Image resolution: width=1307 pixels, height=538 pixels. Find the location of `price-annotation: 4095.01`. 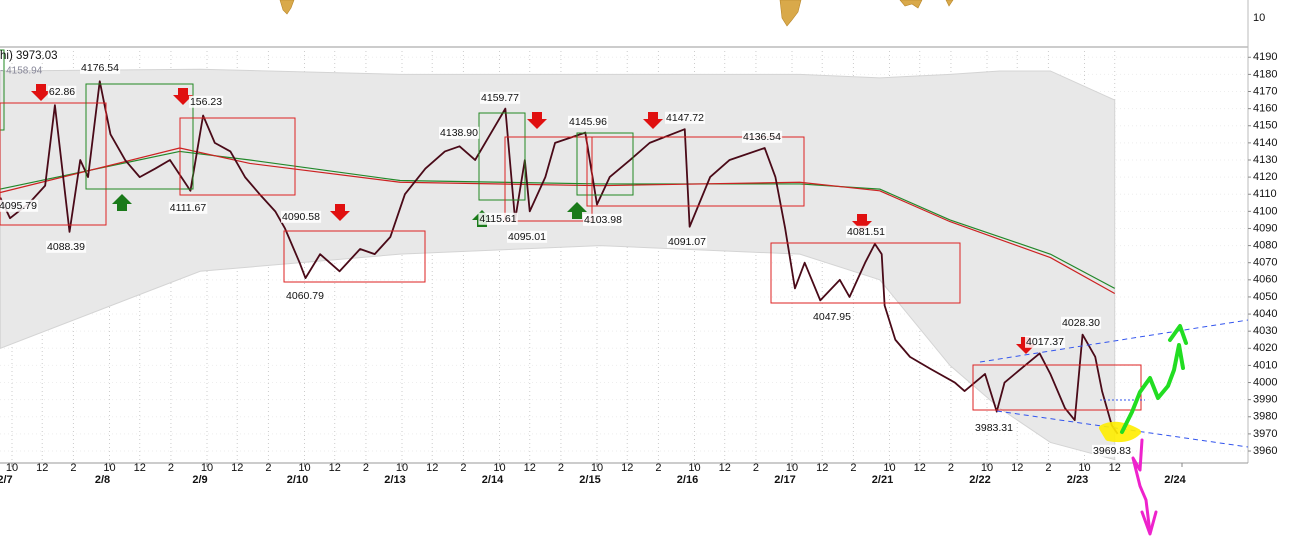

price-annotation: 4095.01 is located at coordinates (527, 237).